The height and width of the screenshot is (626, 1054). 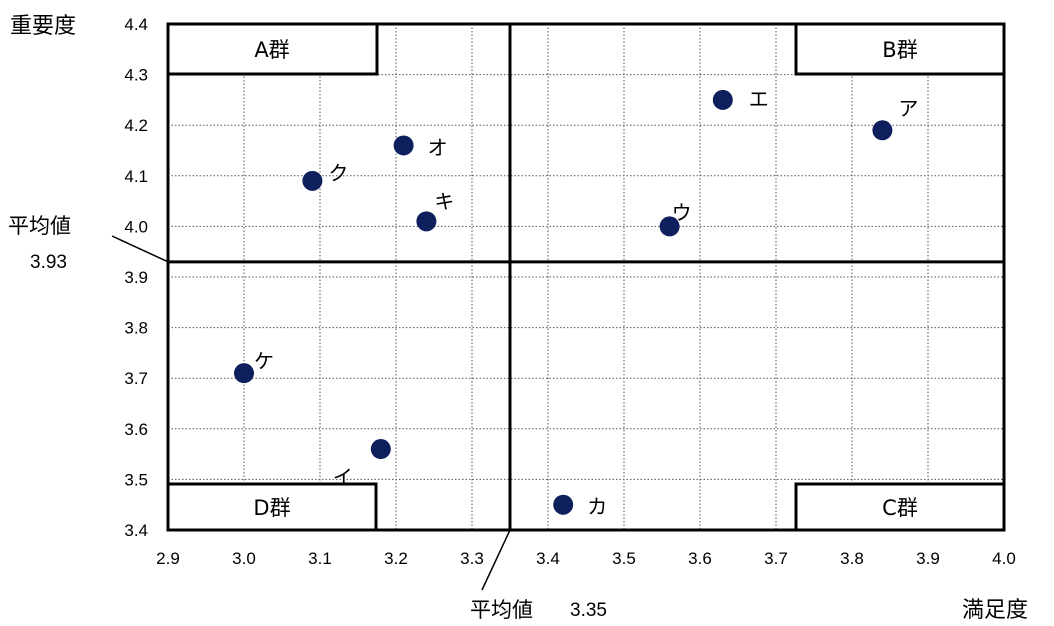 I want to click on x-tick-label: 4.0, so click(x=1004, y=558).